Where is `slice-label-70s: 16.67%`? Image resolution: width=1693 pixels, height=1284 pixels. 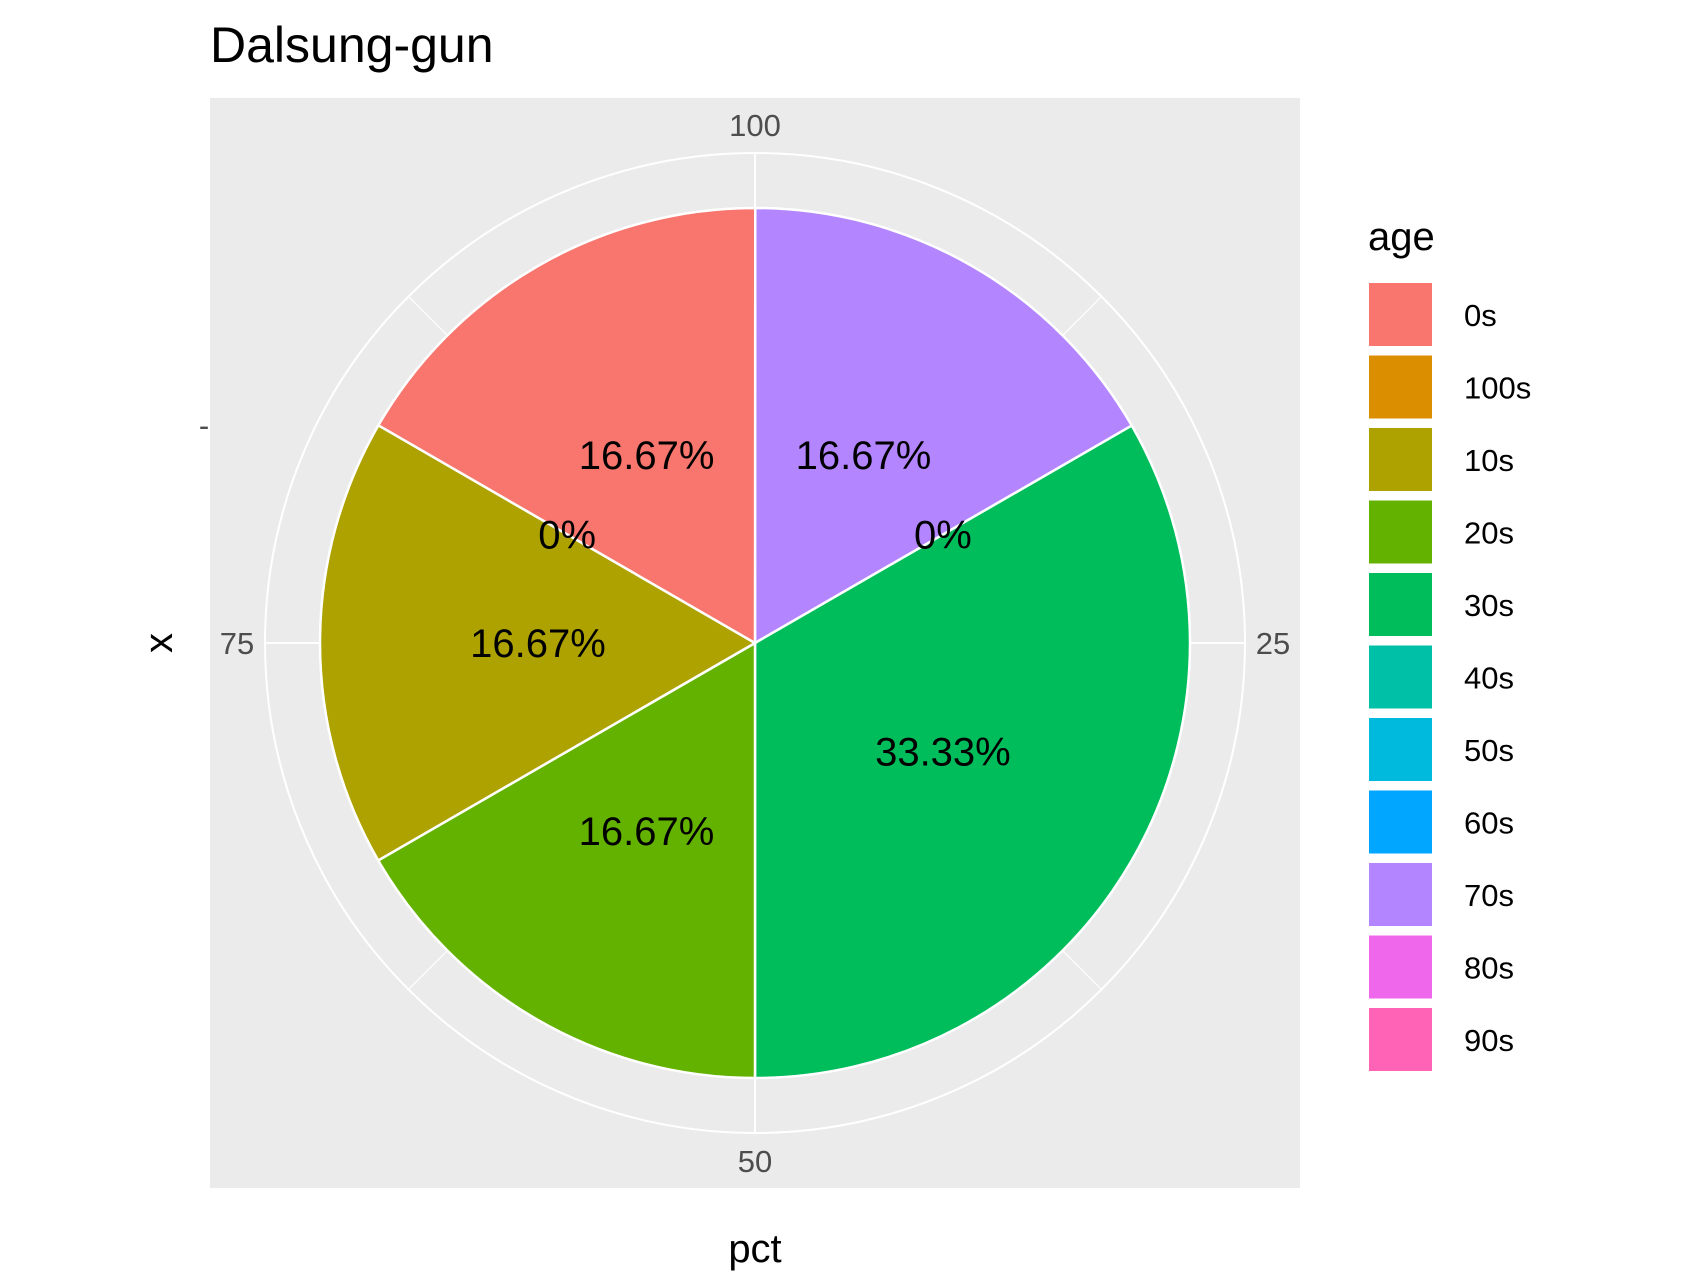
slice-label-70s: 16.67% is located at coordinates (864, 456).